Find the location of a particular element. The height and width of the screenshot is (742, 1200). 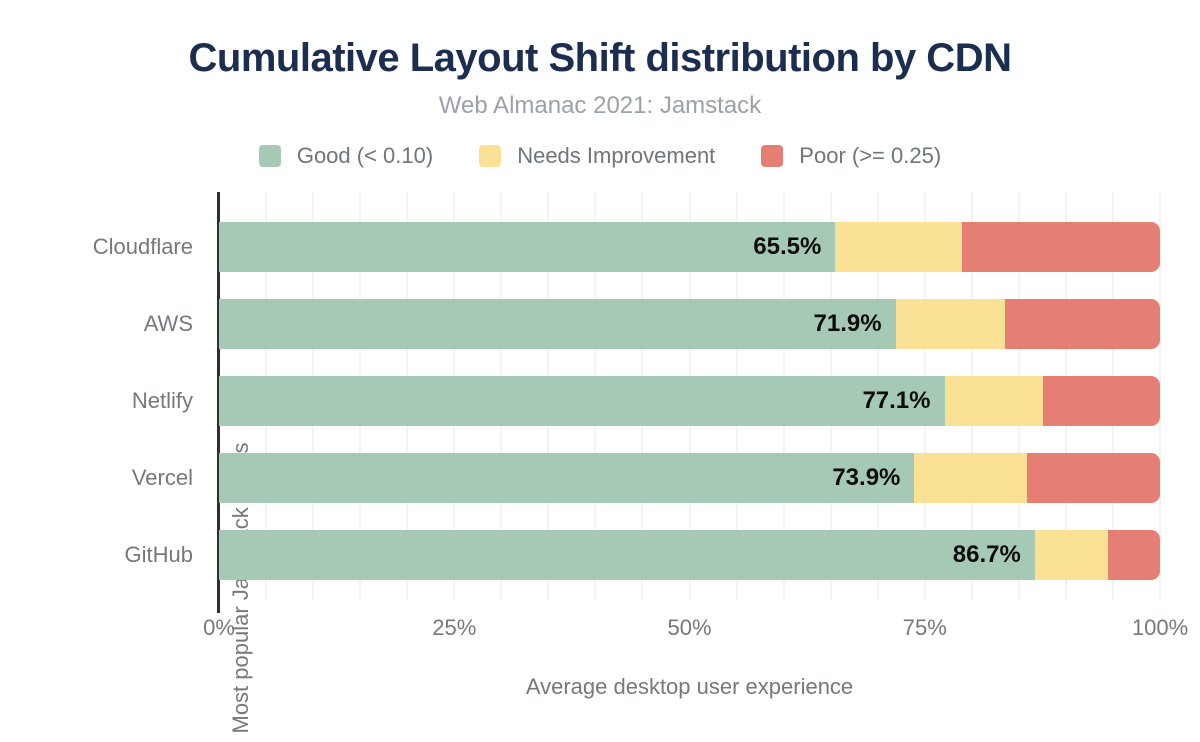

legend-label: Needs Improvement is located at coordinates (616, 155).